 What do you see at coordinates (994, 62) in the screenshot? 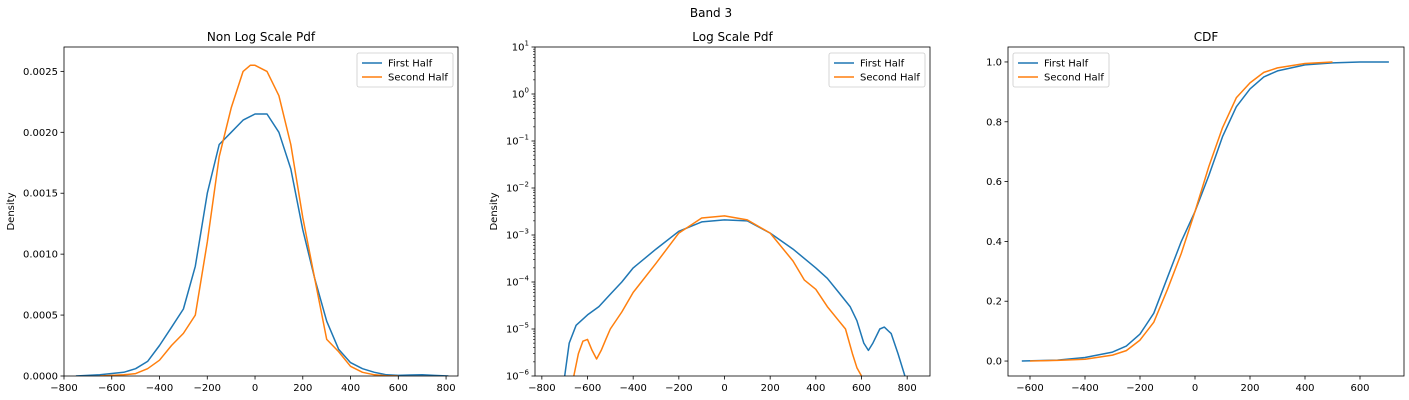
I see `y-tick-label: 1.0` at bounding box center [994, 62].